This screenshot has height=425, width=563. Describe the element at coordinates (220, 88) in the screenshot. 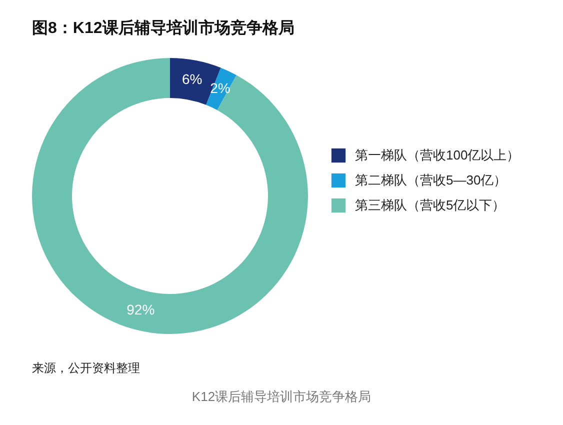

I see `data-label: 2%` at that location.